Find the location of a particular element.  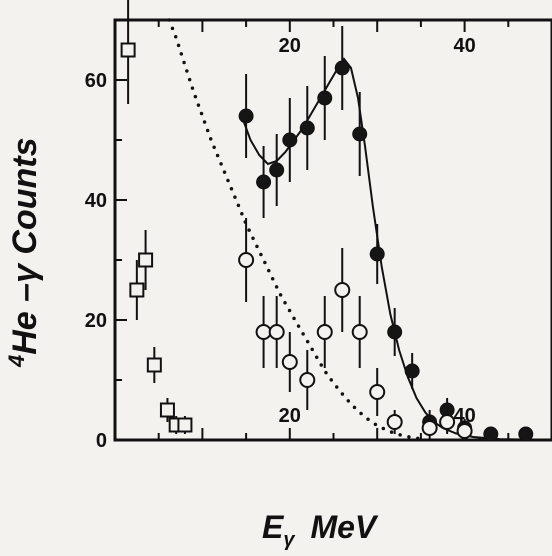

y-tick-label: 0 is located at coordinates (101, 441).